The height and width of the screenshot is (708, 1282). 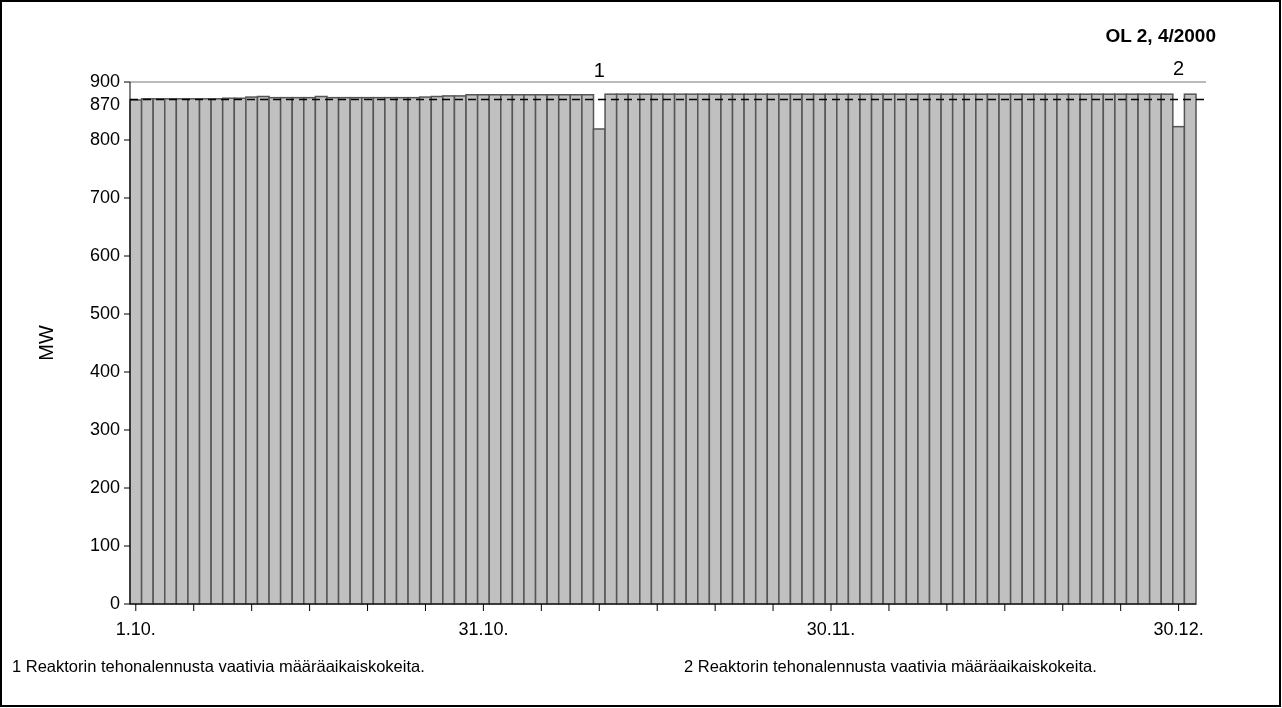 What do you see at coordinates (104, 80) in the screenshot?
I see `y-tick-label: 900` at bounding box center [104, 80].